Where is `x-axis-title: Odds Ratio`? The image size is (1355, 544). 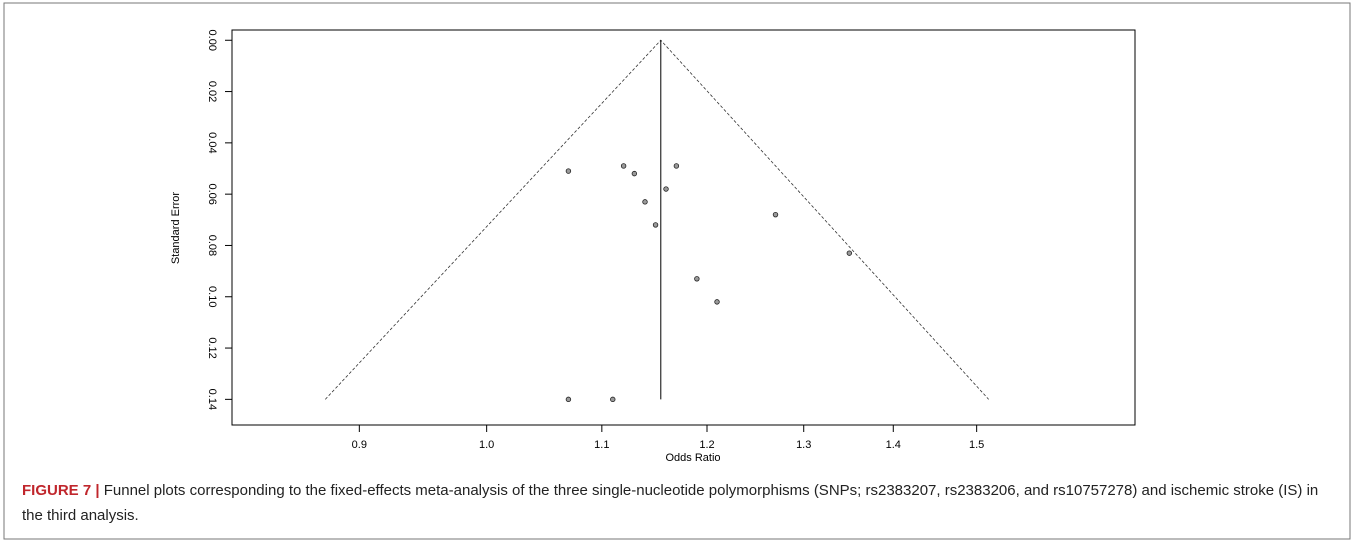
x-axis-title: Odds Ratio is located at coordinates (692, 458).